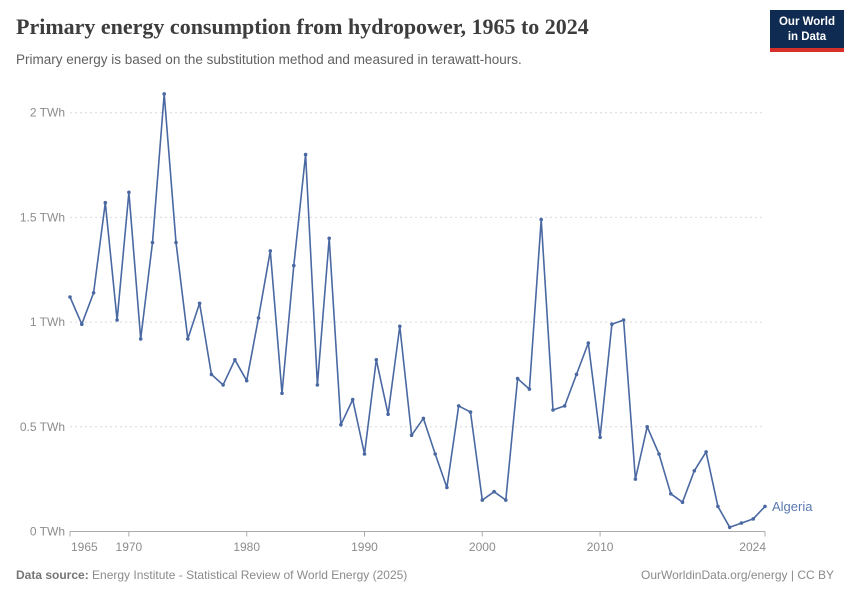  I want to click on data-point-2013, so click(635, 479).